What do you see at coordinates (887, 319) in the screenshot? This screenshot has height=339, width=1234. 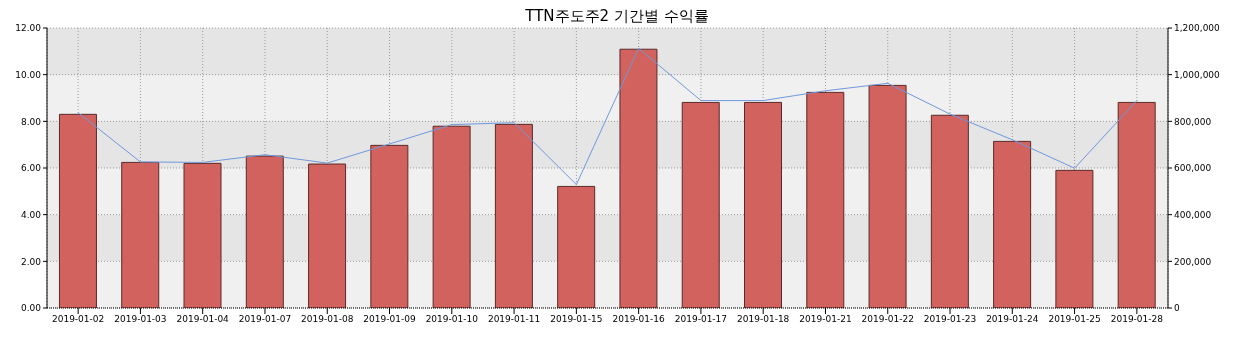 I see `x-tick-label: 2019-01-22` at bounding box center [887, 319].